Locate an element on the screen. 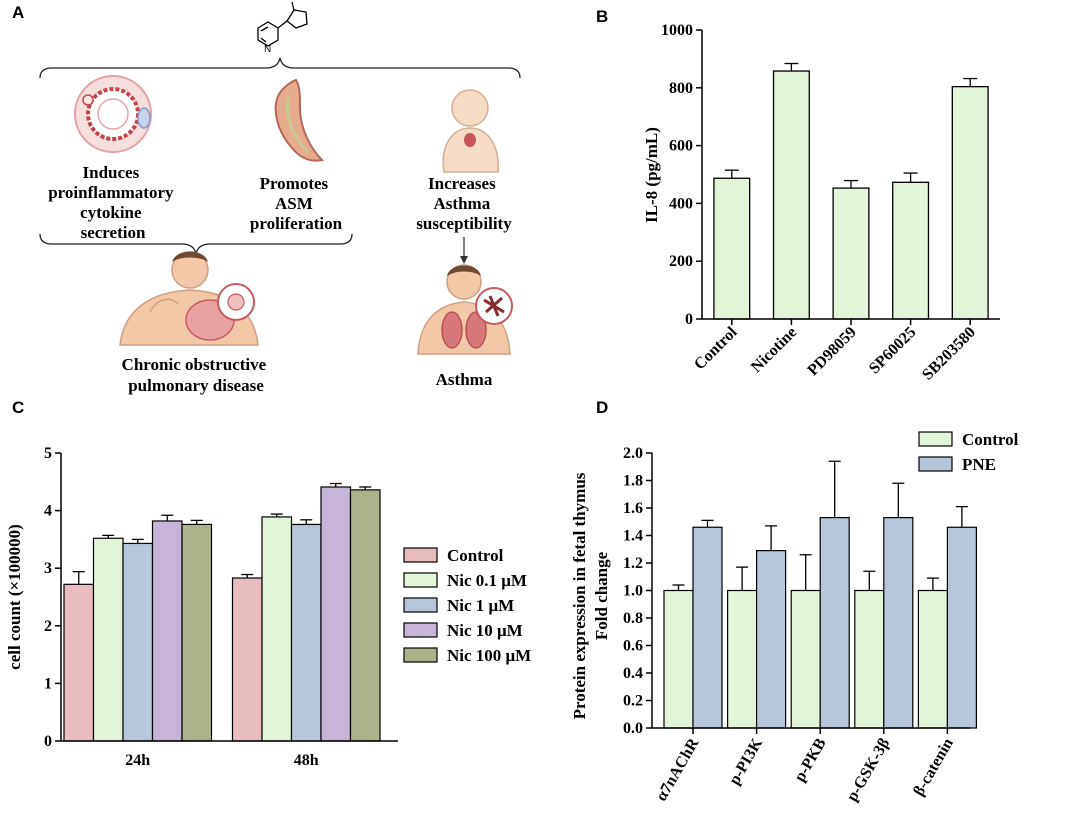 This screenshot has width=1065, height=817. y-tick-label: 0.4 is located at coordinates (633, 673).